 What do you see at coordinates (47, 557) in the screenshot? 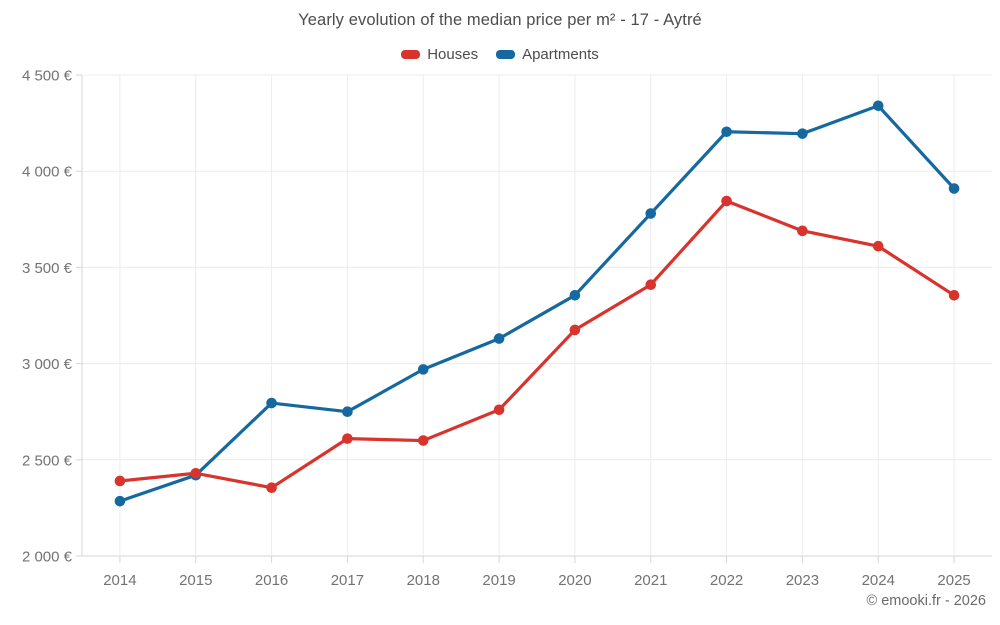
I see `y-tick-label: 2 000 €` at bounding box center [47, 557].